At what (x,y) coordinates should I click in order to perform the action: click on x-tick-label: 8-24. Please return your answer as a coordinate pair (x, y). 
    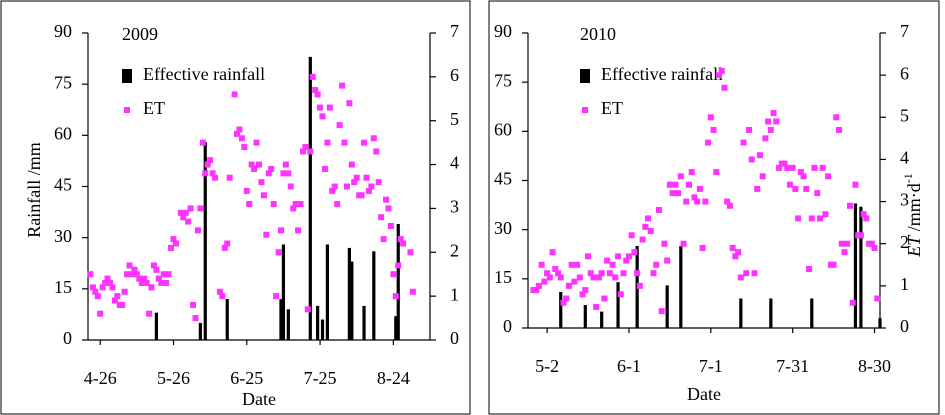
    Looking at the image, I should click on (393, 378).